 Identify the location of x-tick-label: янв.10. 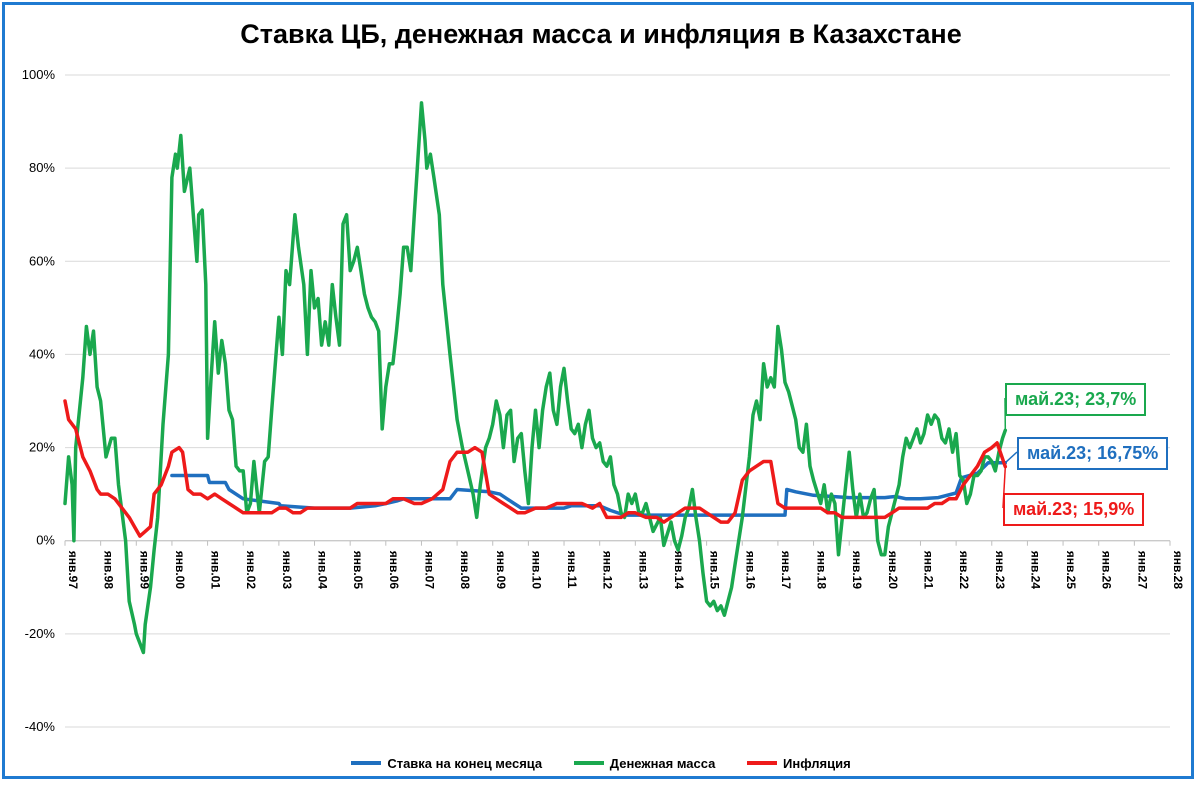
(536, 570).